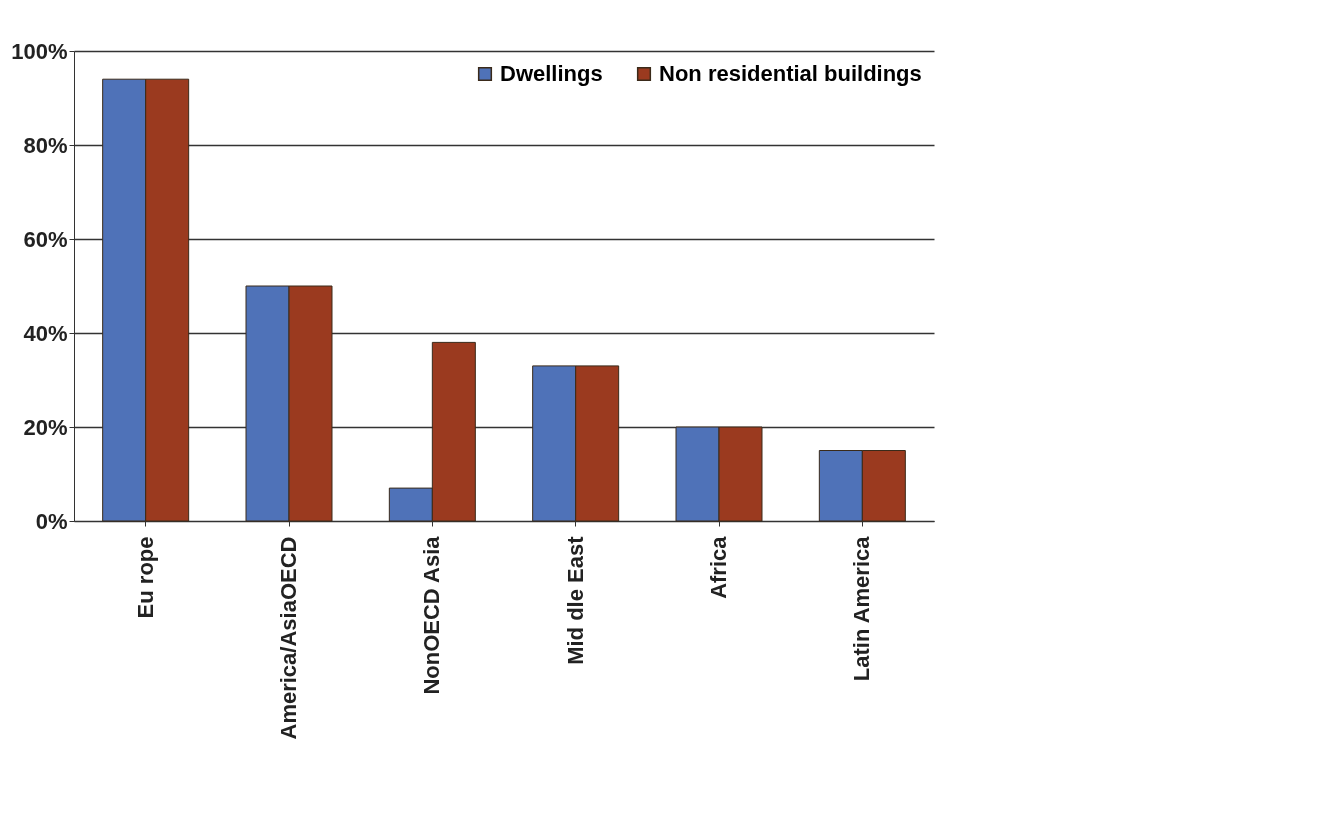 Image resolution: width=1328 pixels, height=831 pixels. I want to click on y-tick-label: 0%, so click(51, 521).